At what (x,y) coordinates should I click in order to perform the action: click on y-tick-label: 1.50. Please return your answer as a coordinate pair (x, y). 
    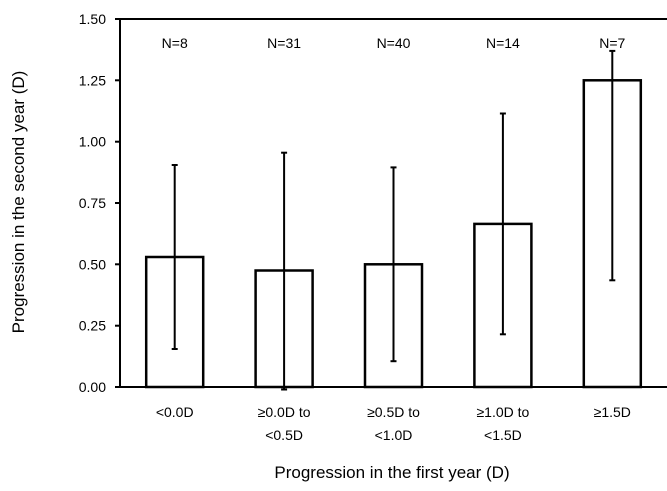
    Looking at the image, I should click on (92, 19).